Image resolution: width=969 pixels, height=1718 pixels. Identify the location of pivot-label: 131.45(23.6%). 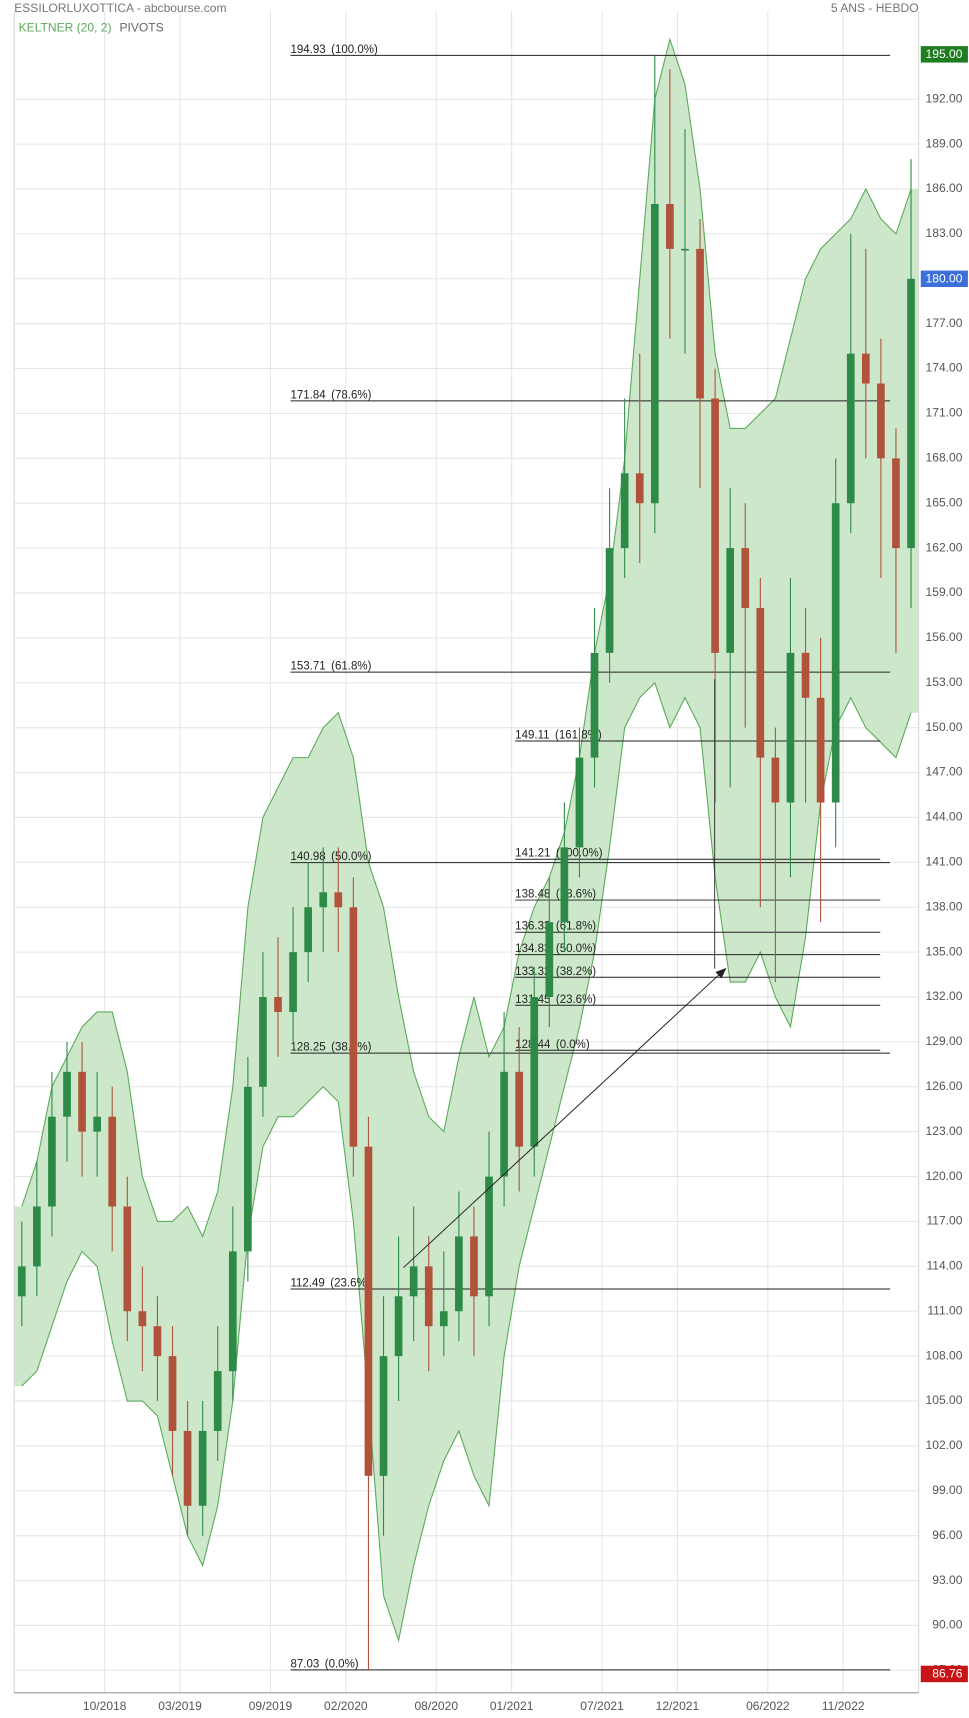
(555, 1000).